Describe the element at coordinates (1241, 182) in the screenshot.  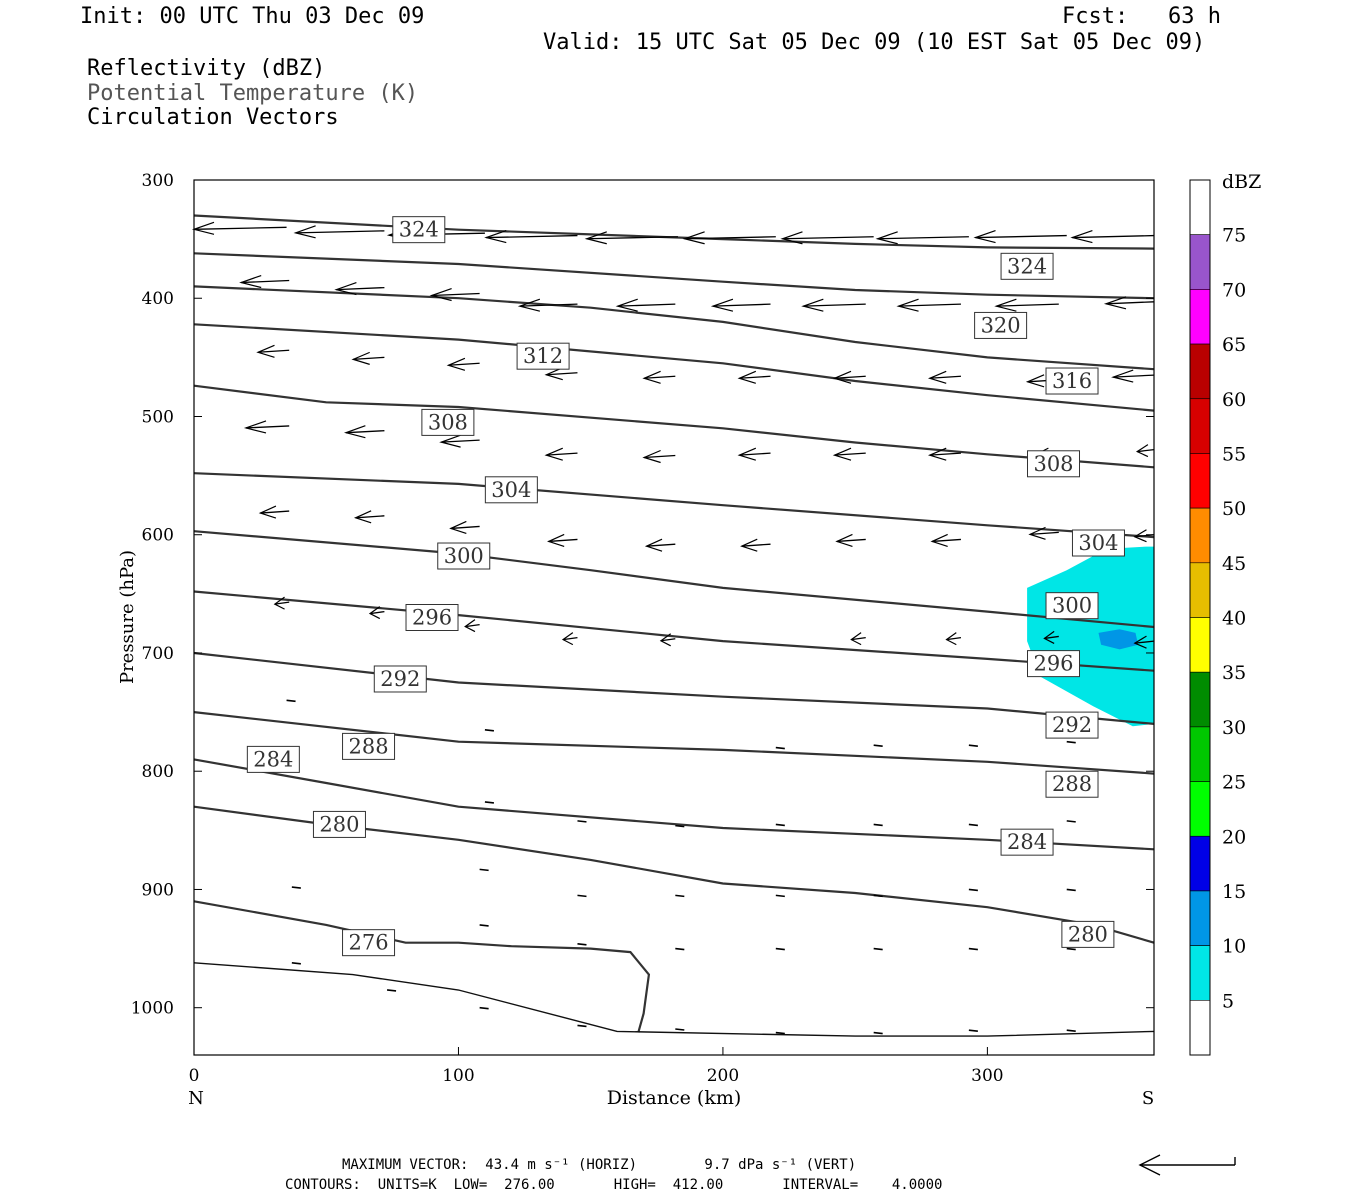
I see `colorbar-title: dBZ` at that location.